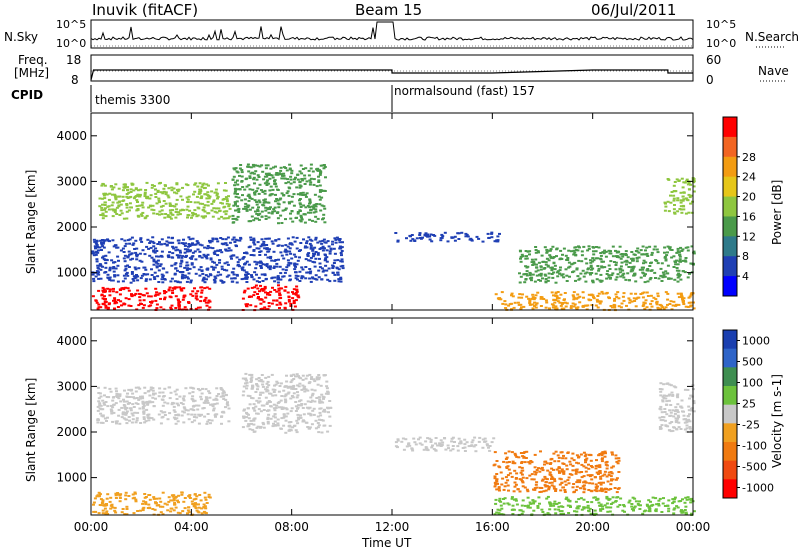 The width and height of the screenshot is (800, 554). Describe the element at coordinates (464, 91) in the screenshot. I see `cpid-mode-2: normalsound (fast) 157` at that location.